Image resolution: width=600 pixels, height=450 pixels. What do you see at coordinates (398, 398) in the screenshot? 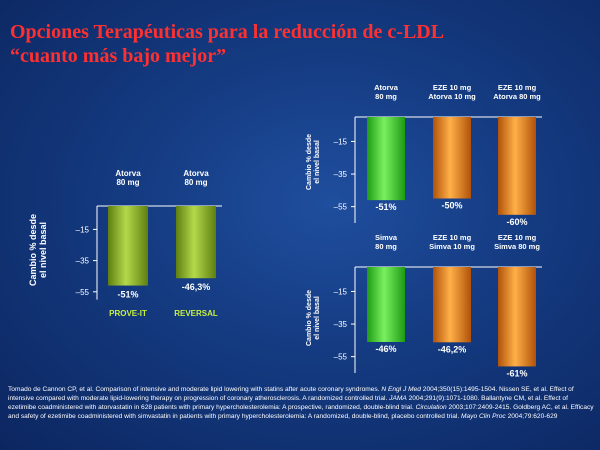
I see `footnote-journal: JAMA` at bounding box center [398, 398].